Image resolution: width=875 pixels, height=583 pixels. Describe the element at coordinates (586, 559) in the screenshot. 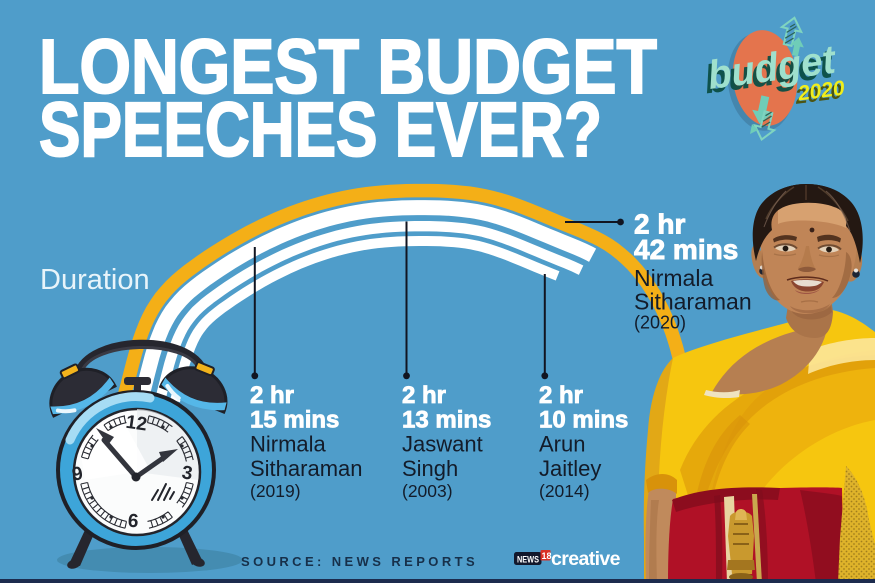

I see `svg-text: creative` at that location.